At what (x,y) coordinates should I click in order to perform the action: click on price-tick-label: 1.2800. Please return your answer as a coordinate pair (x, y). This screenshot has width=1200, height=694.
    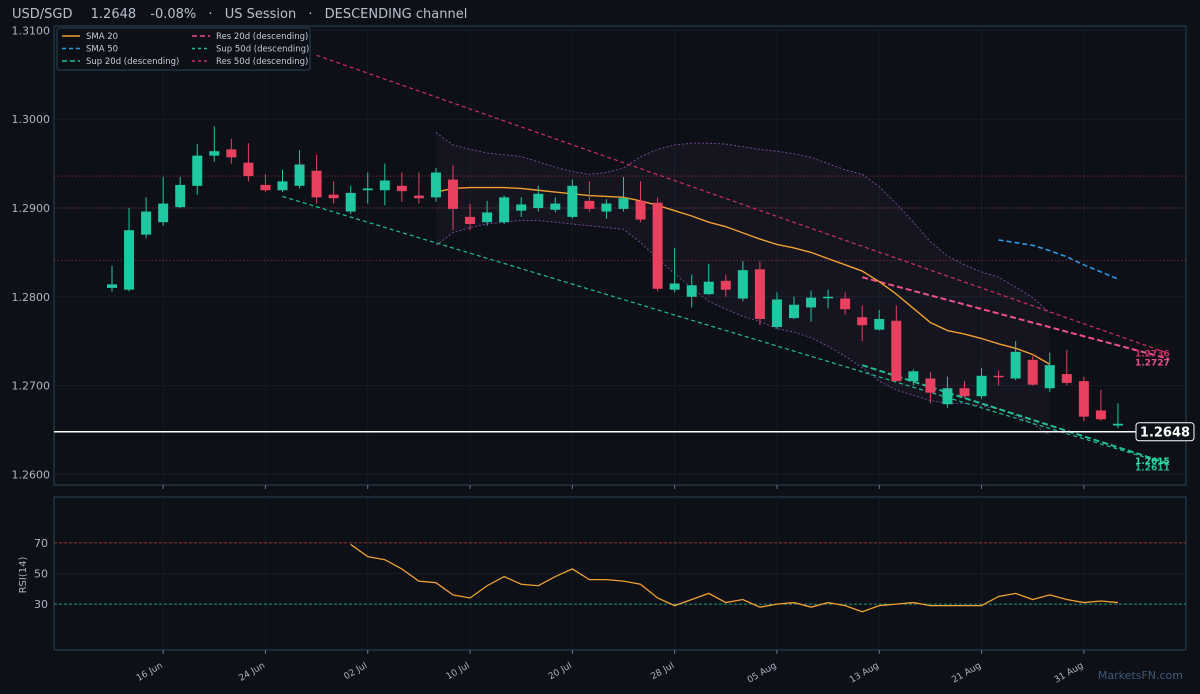
    Looking at the image, I should click on (31, 297).